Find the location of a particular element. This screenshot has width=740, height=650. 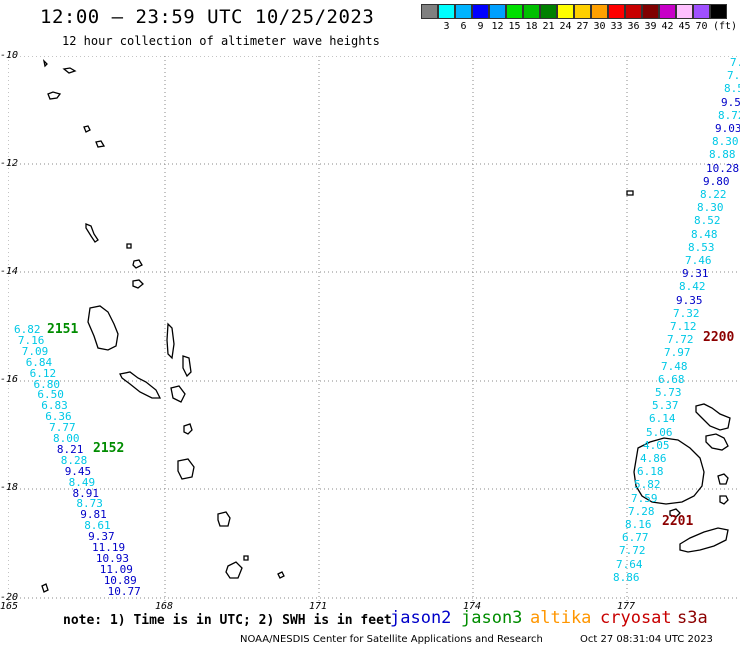

legend-label: 36 is located at coordinates (633, 26).